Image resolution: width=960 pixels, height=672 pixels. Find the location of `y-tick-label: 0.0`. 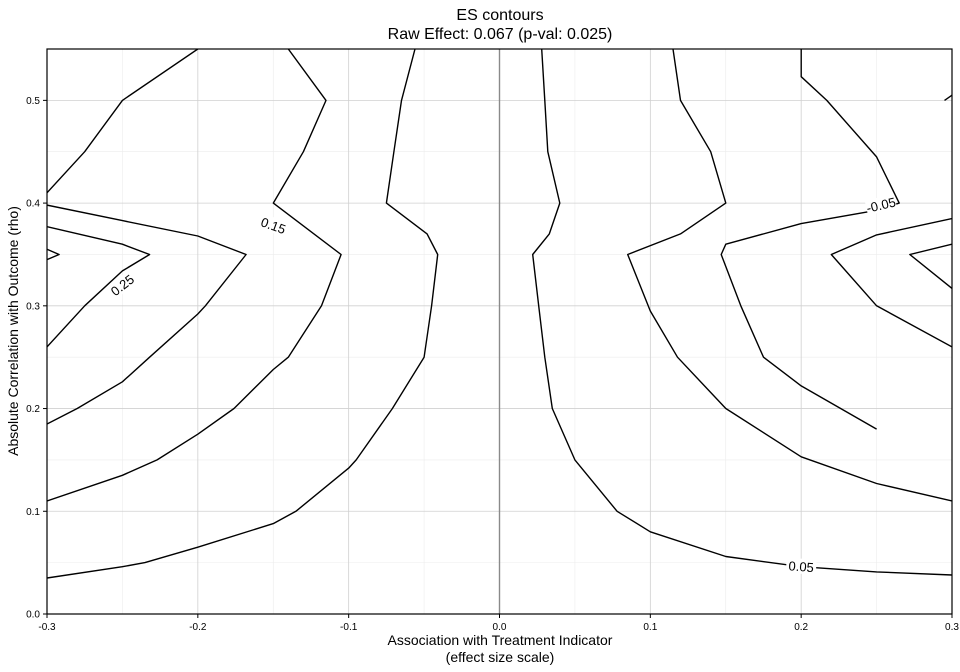

y-tick-label: 0.0 is located at coordinates (33, 615).